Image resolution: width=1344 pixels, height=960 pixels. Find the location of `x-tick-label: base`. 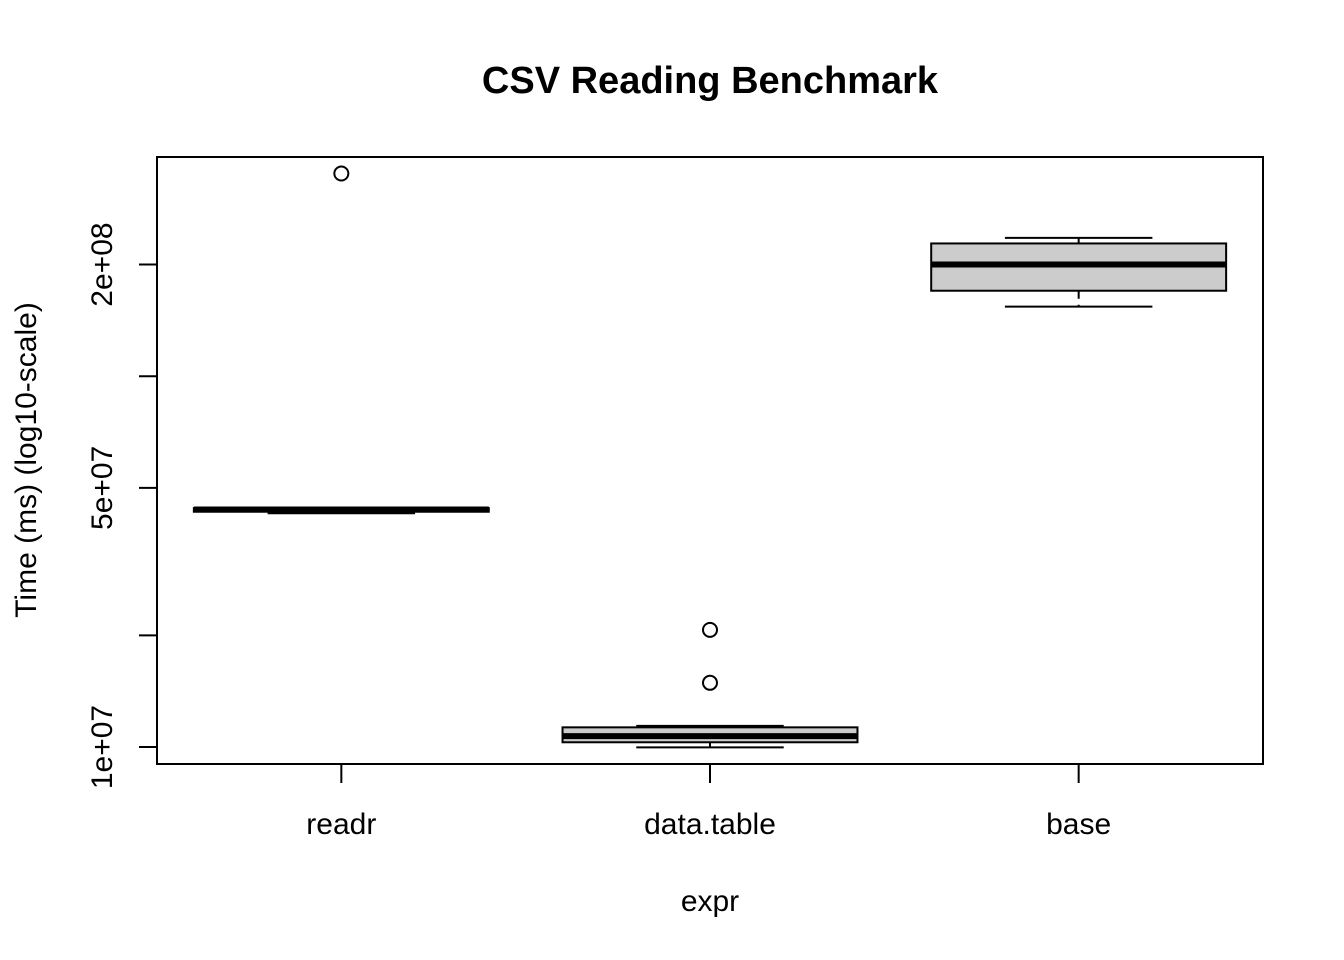

x-tick-label: base is located at coordinates (1078, 824).